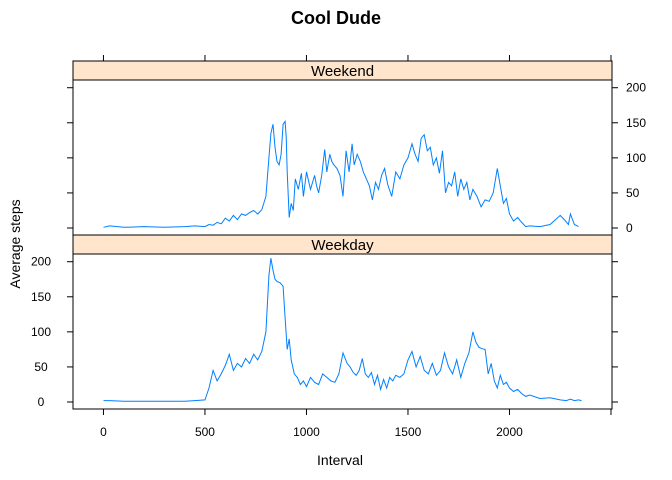 This screenshot has width=672, height=480. Describe the element at coordinates (41, 262) in the screenshot. I see `y-tick-label-weekday: 200` at that location.